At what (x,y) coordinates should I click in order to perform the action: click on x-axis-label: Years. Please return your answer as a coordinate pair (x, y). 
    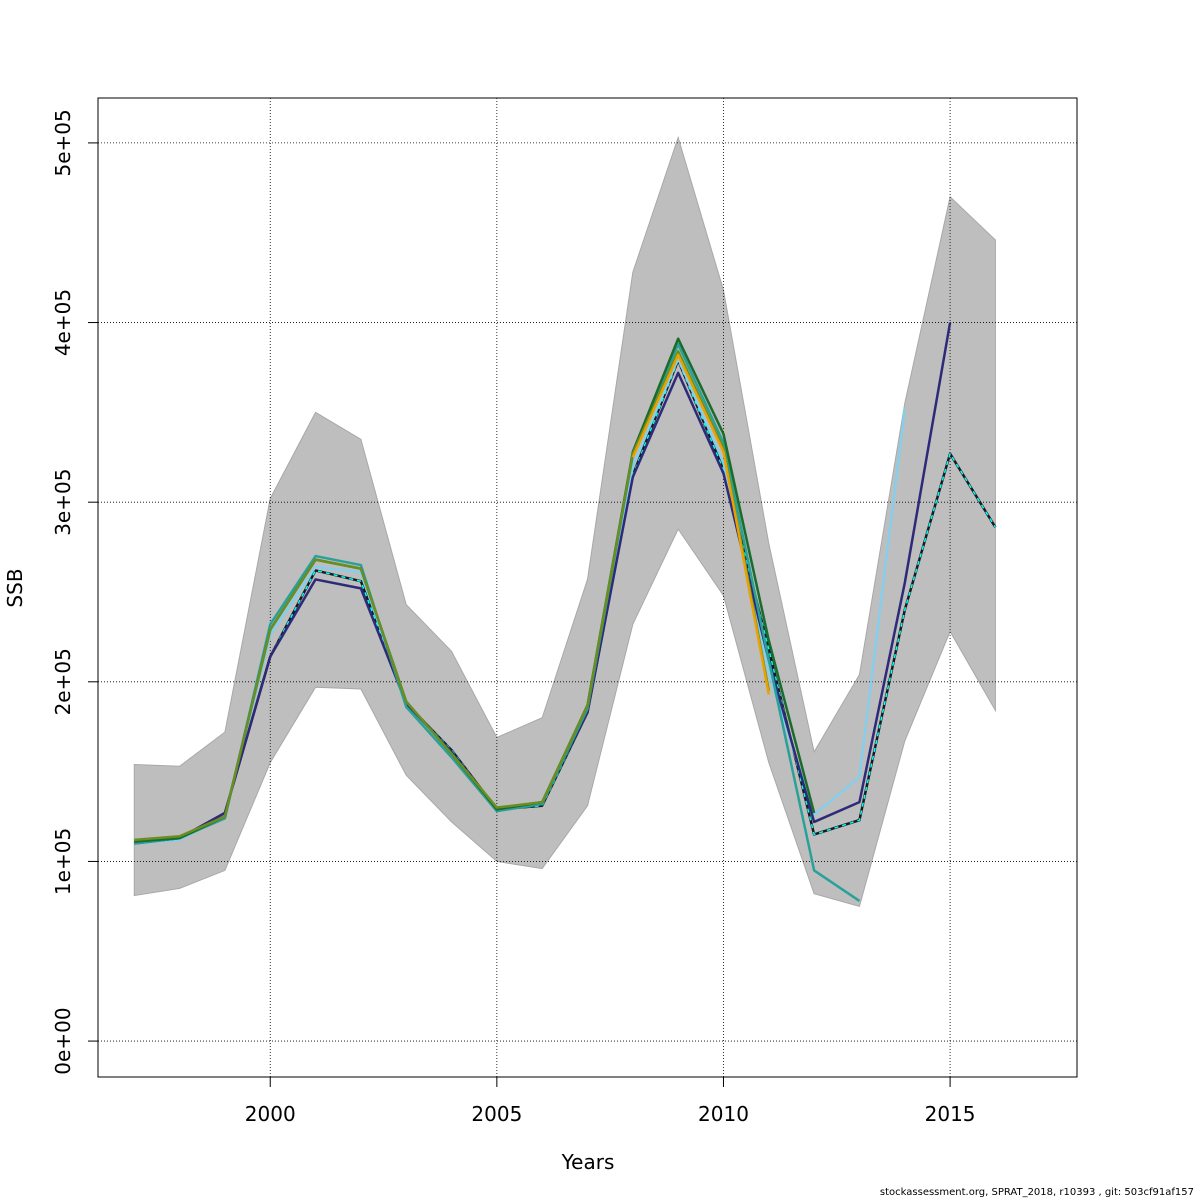
    Looking at the image, I should click on (588, 1162).